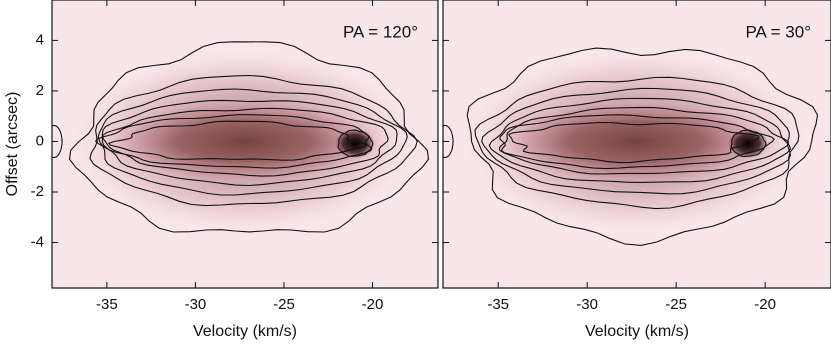 The image size is (831, 344). What do you see at coordinates (40, 140) in the screenshot?
I see `y-tick-label: 0` at bounding box center [40, 140].